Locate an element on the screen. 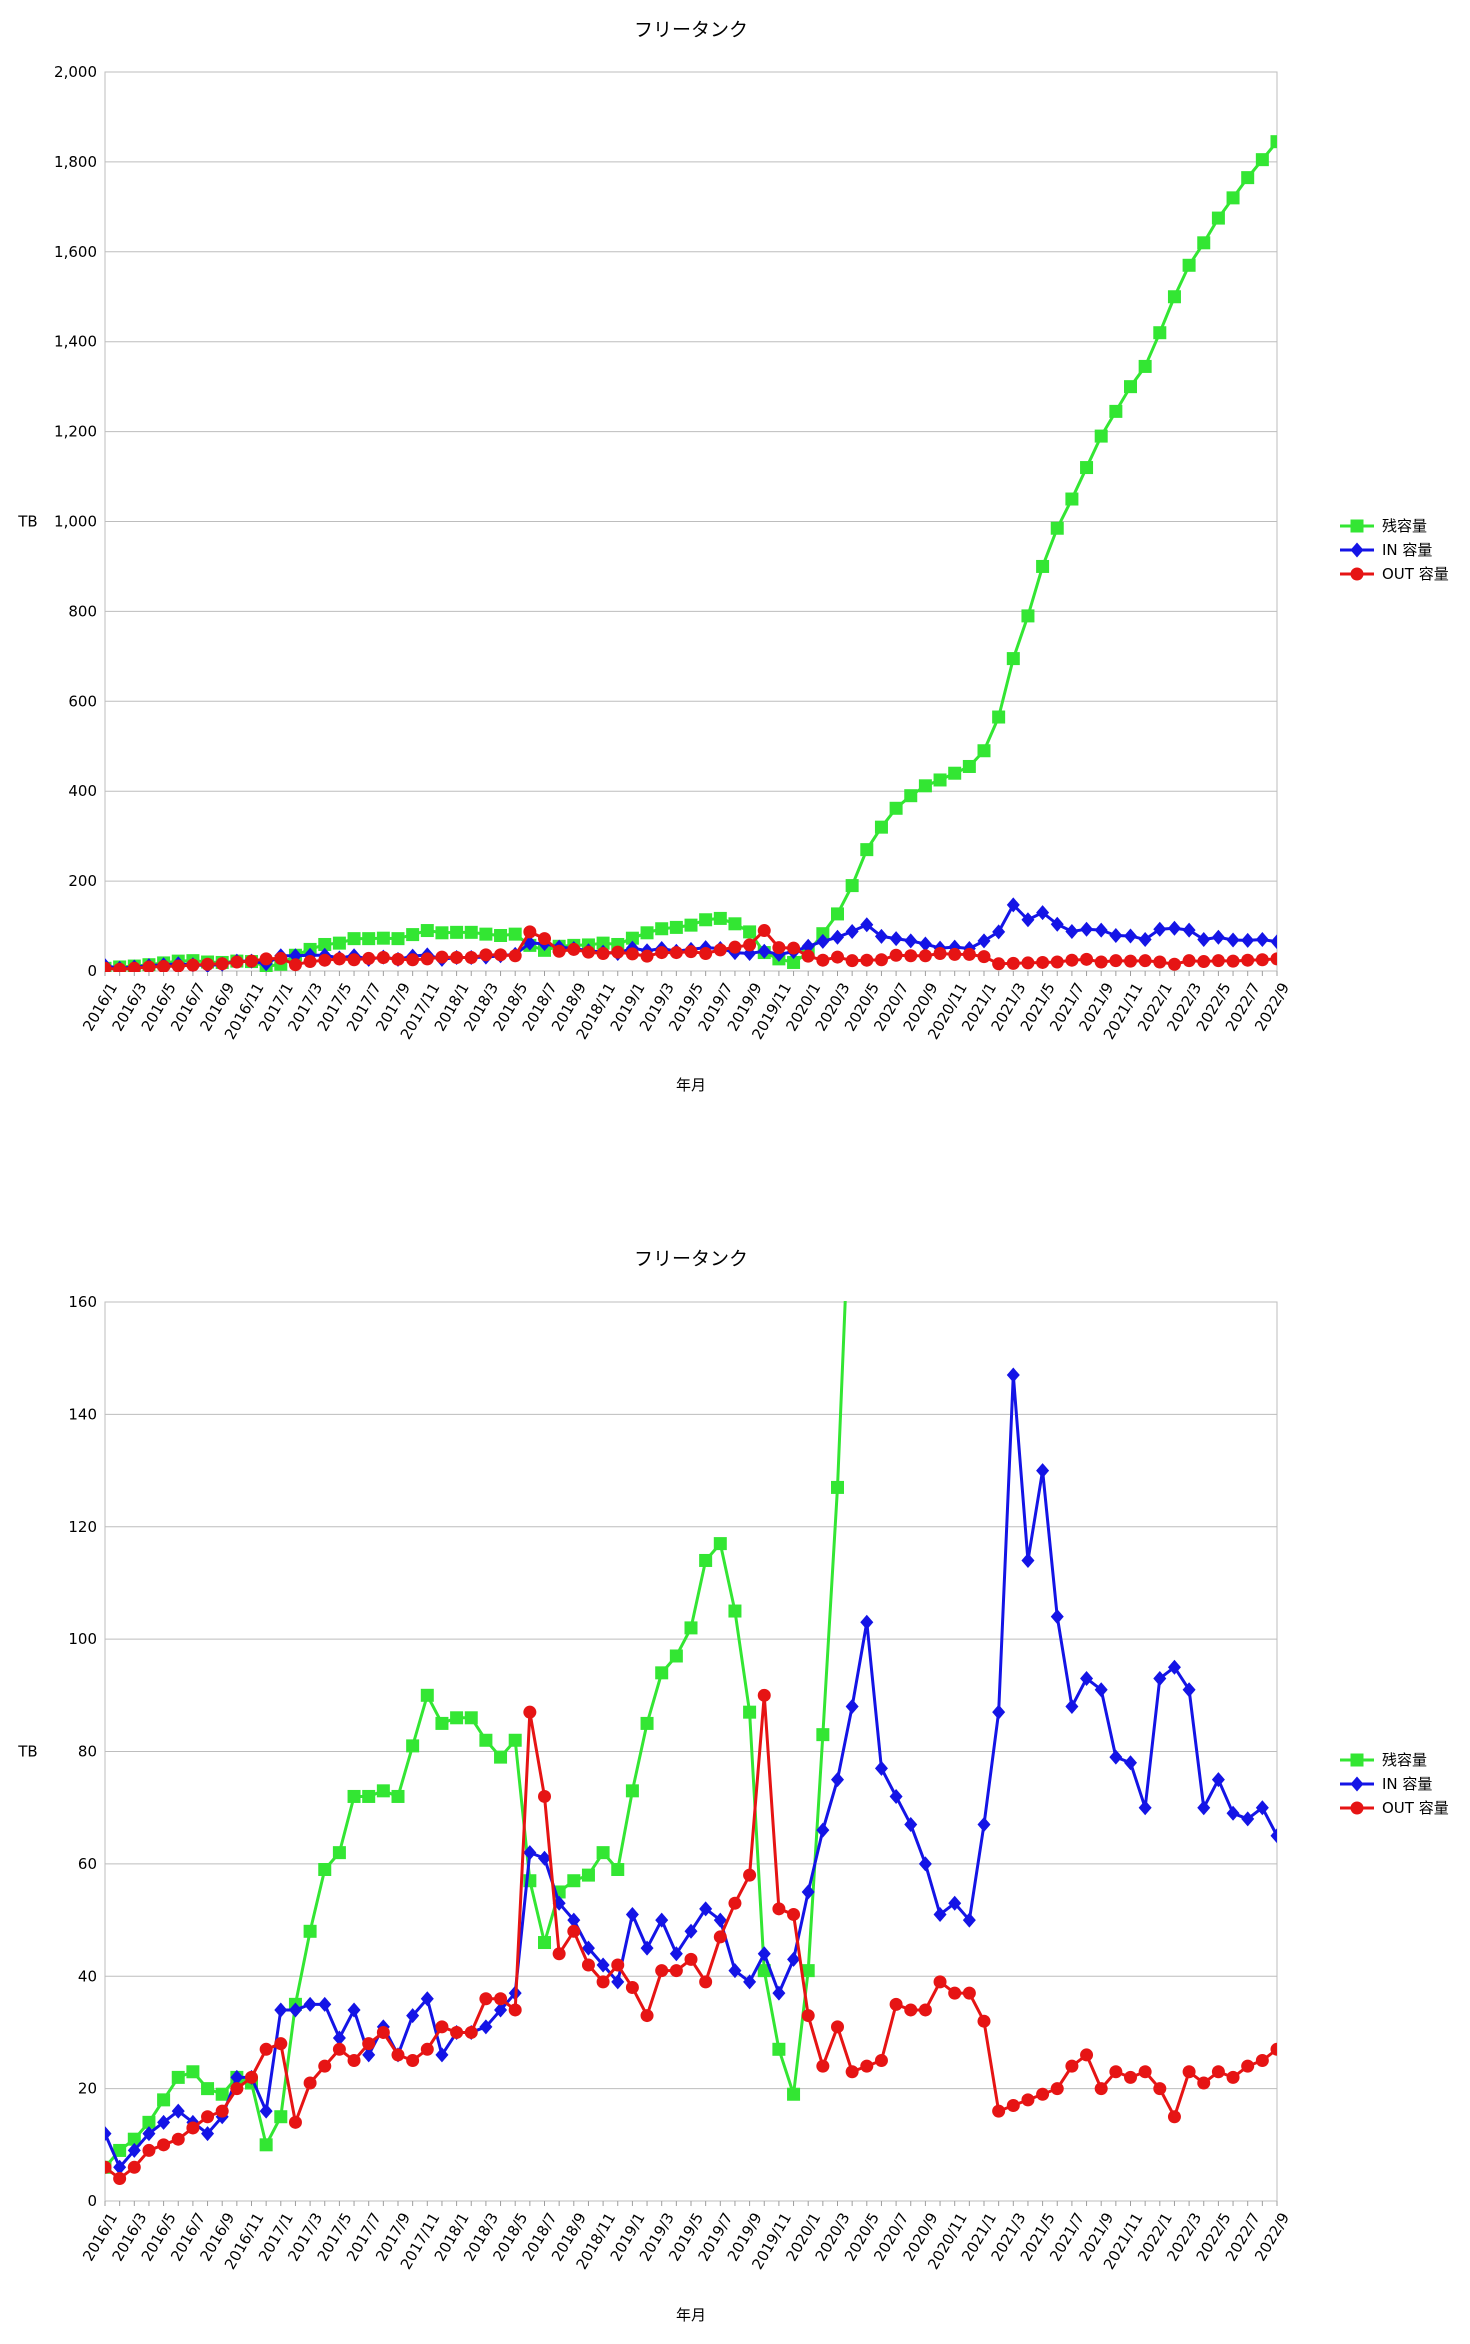 This screenshot has width=1470, height=2344. legend-item: IN 容量 is located at coordinates (1386, 1784).